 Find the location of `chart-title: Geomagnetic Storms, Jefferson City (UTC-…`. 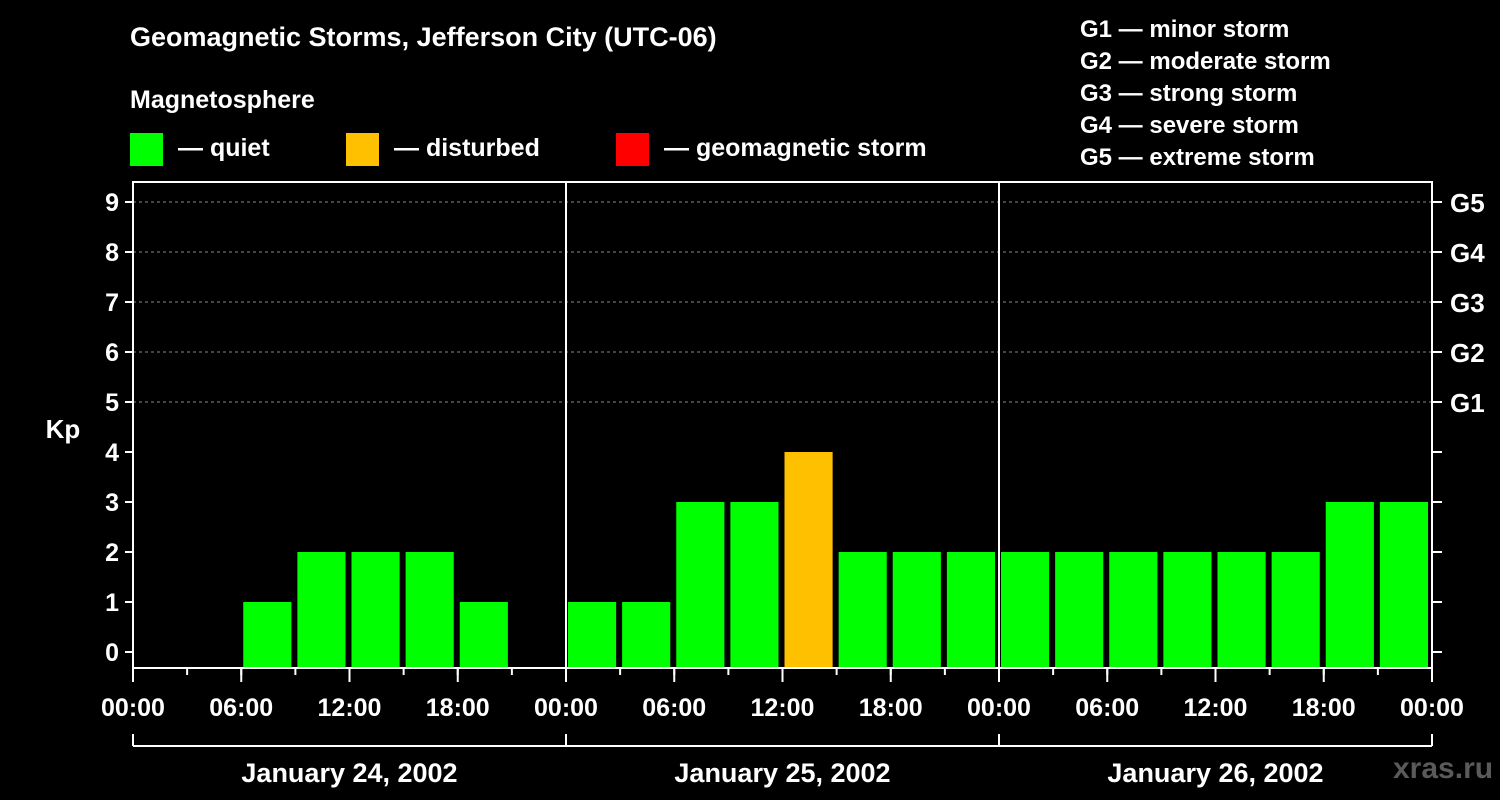

chart-title: Geomagnetic Storms, Jefferson City (UTC-… is located at coordinates (423, 37).